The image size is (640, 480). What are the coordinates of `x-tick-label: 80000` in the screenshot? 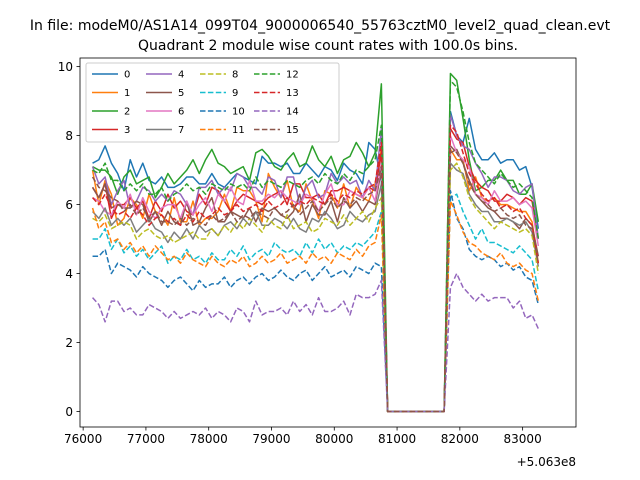 It's located at (334, 439).